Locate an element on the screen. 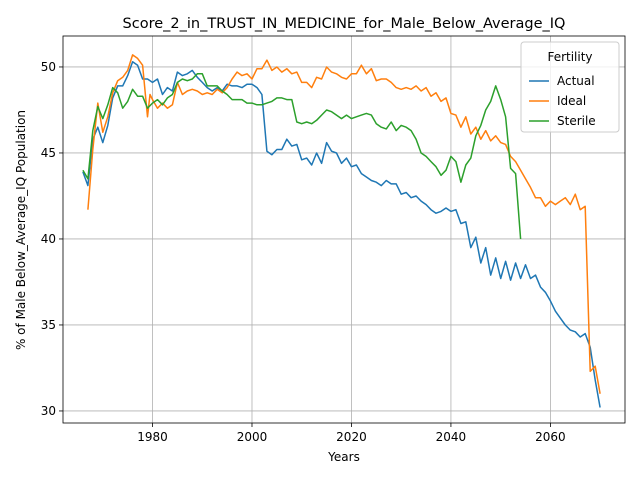 The image size is (640, 480). x-axis: 1980 2000 2020 2040 2060 is located at coordinates (351, 433).